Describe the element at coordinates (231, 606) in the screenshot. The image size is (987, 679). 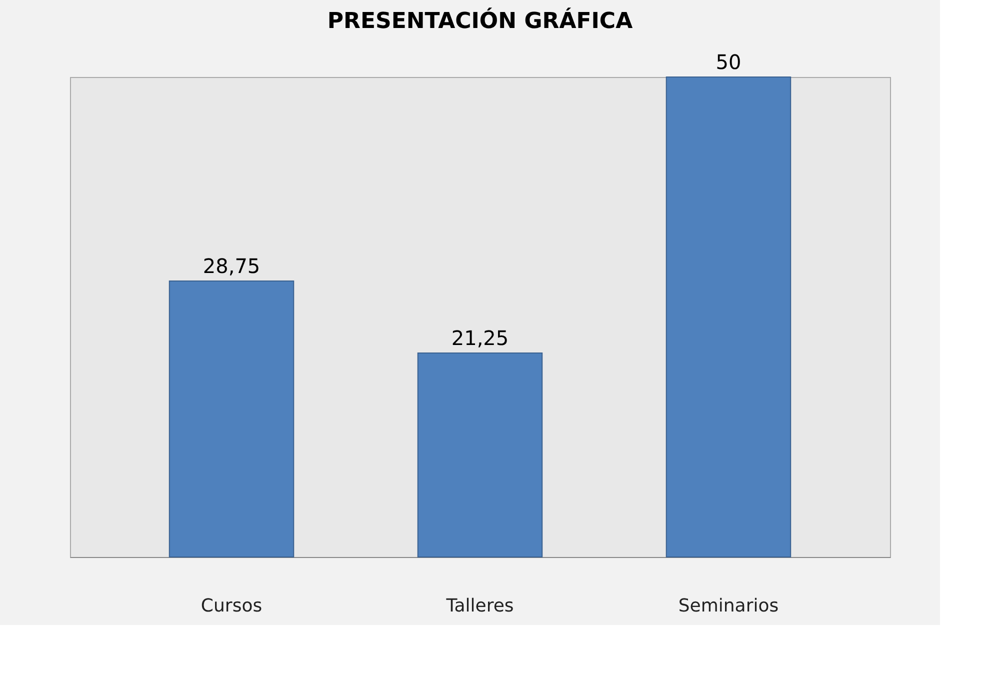
I see `x-tick-label: Cursos` at that location.